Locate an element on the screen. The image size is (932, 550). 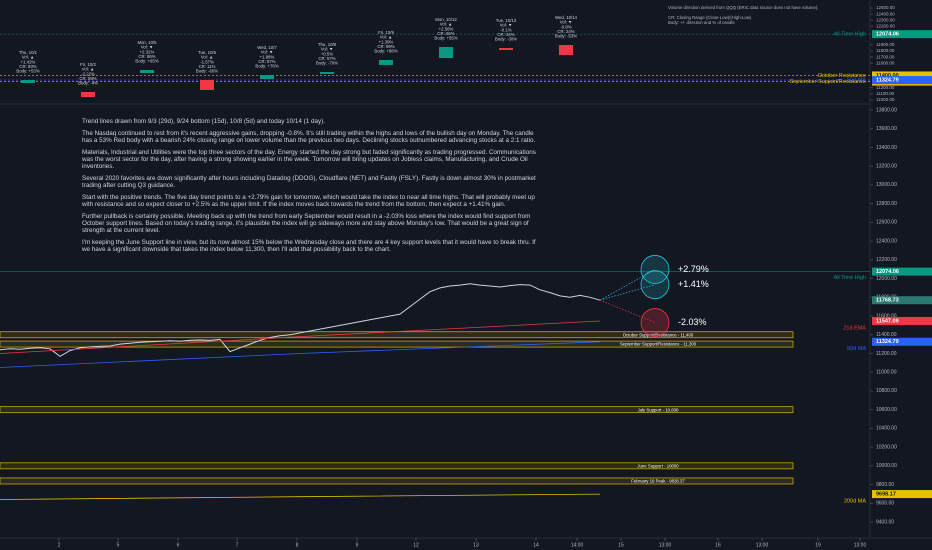
y-tick-label: 13800.00 is located at coordinates (886, 110).